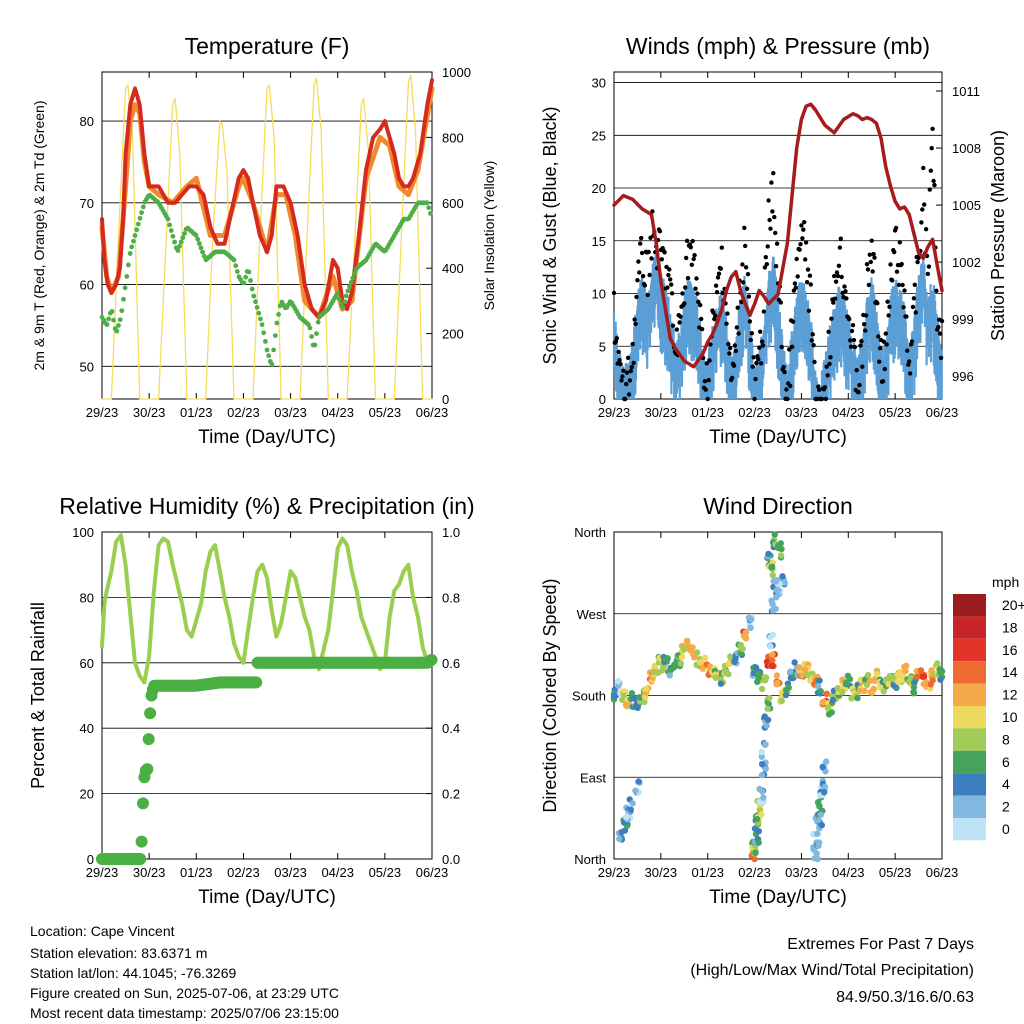  Describe the element at coordinates (83, 532) in the screenshot. I see `y-tick-label: 100` at that location.